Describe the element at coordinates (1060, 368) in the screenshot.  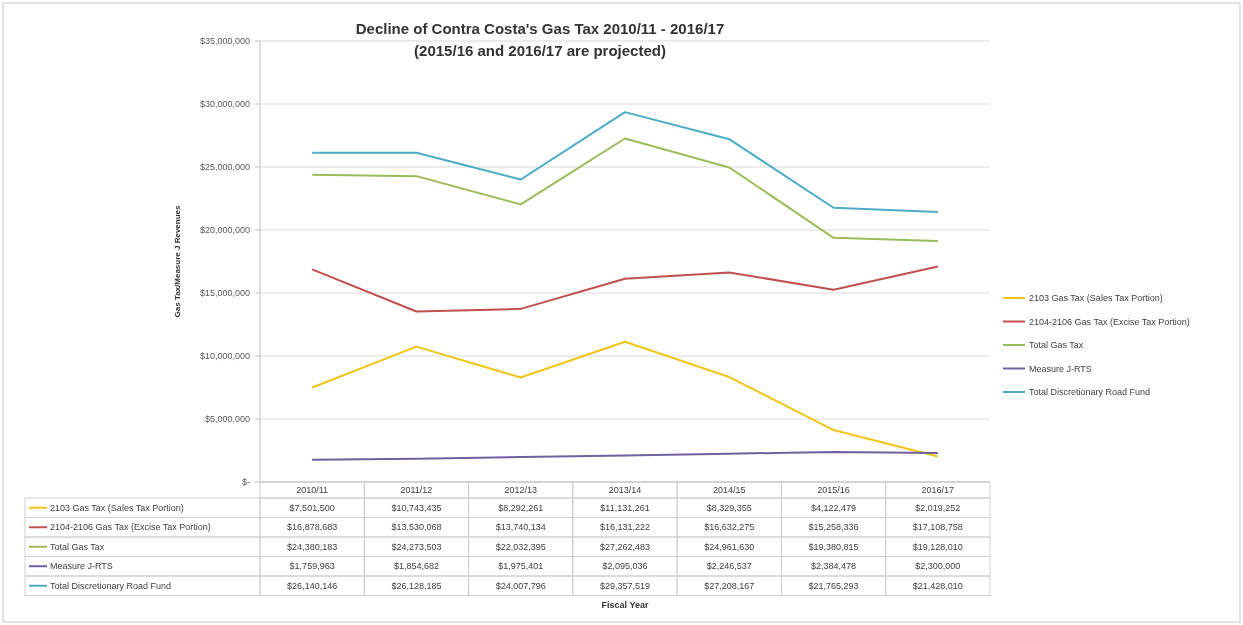
I see `legend-label: Measure J-RTS` at that location.